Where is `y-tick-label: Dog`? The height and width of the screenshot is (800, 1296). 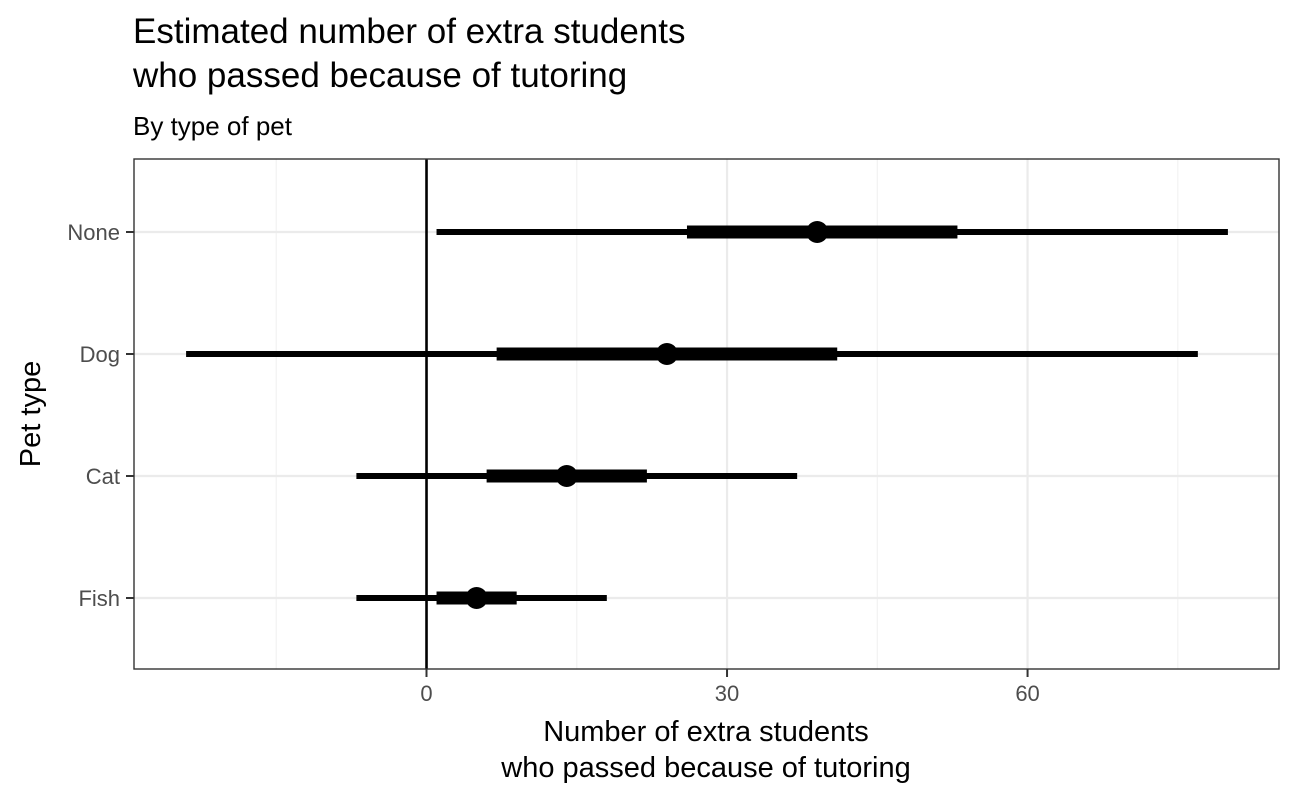
y-tick-label: Dog is located at coordinates (100, 354).